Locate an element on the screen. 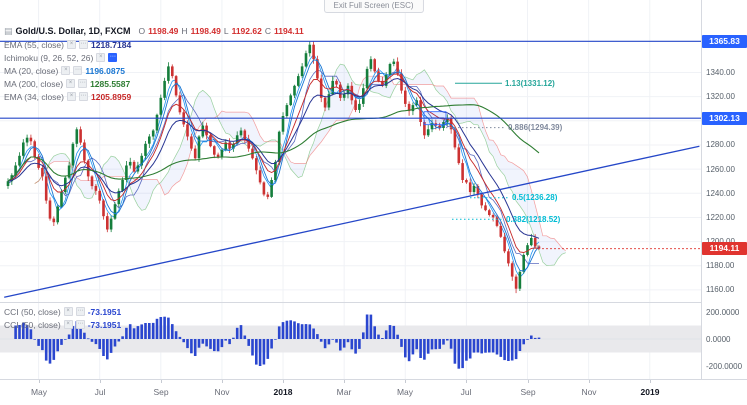 This screenshot has height=405, width=747. pane-divider is located at coordinates (373, 302).